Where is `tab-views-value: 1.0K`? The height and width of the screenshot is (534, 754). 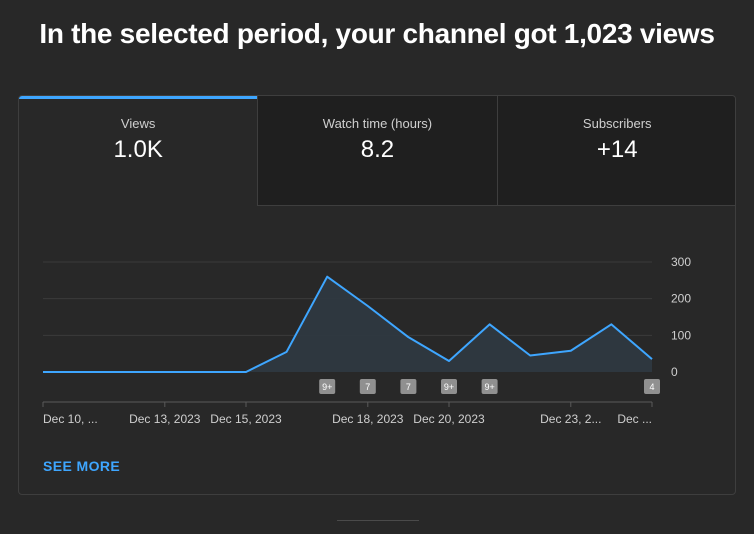
tab-views-value: 1.0K is located at coordinates (138, 149).